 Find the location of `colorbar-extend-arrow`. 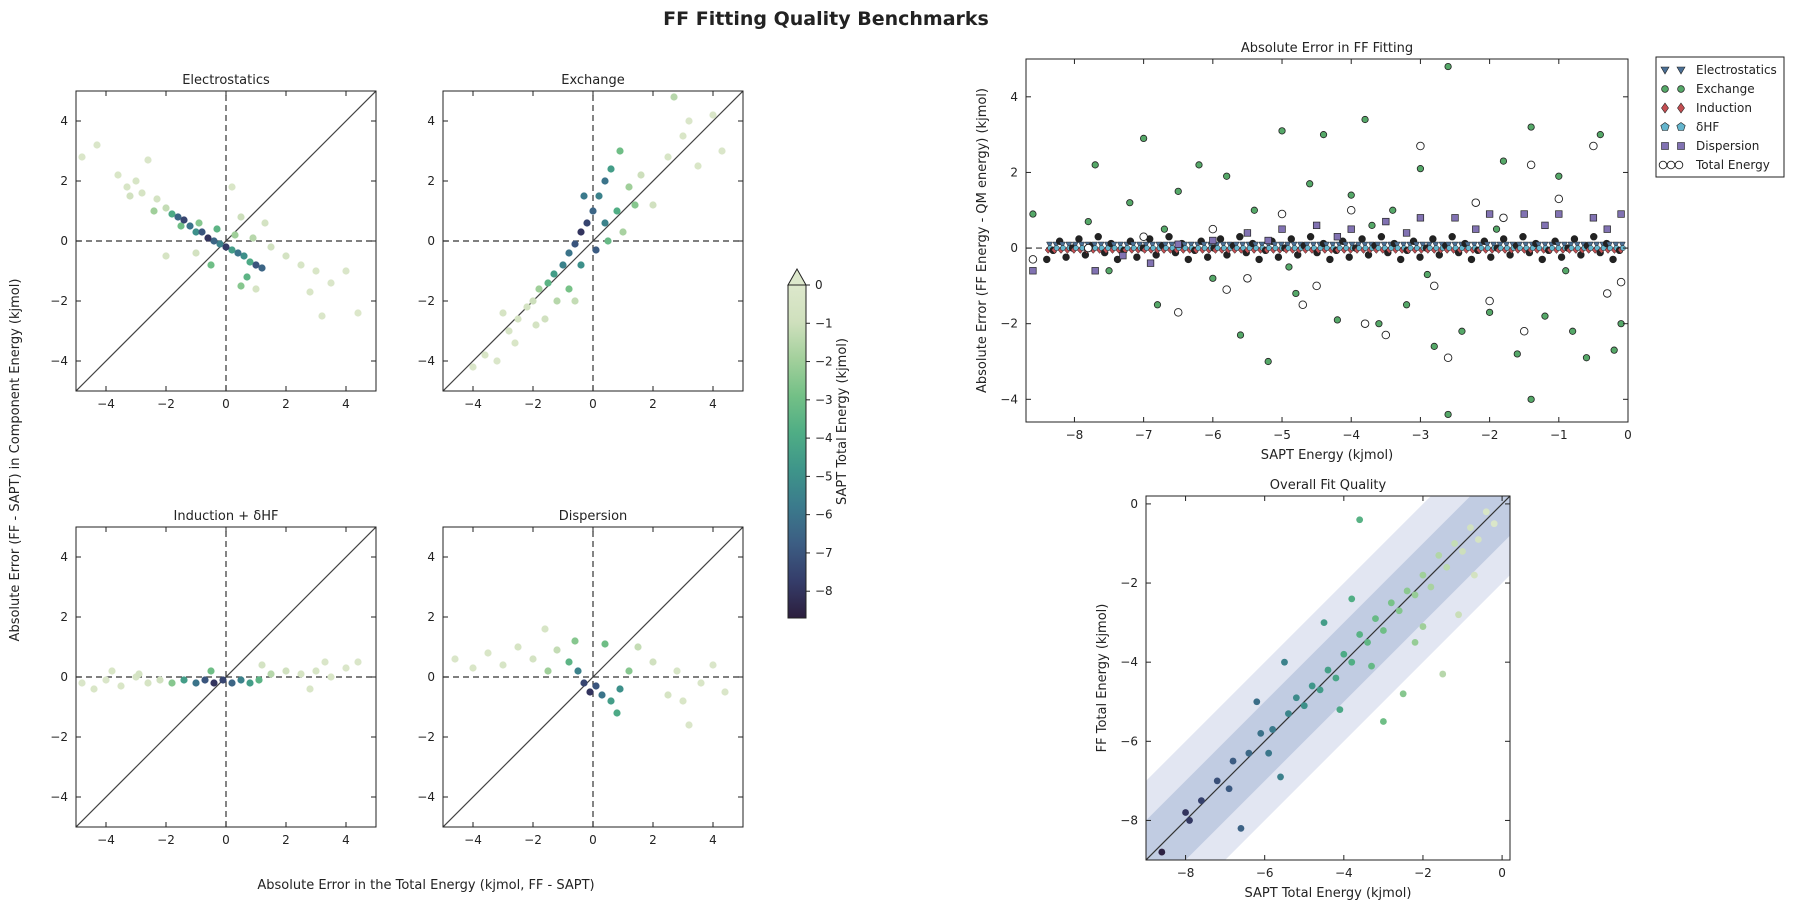

colorbar-extend-arrow is located at coordinates (797, 276).